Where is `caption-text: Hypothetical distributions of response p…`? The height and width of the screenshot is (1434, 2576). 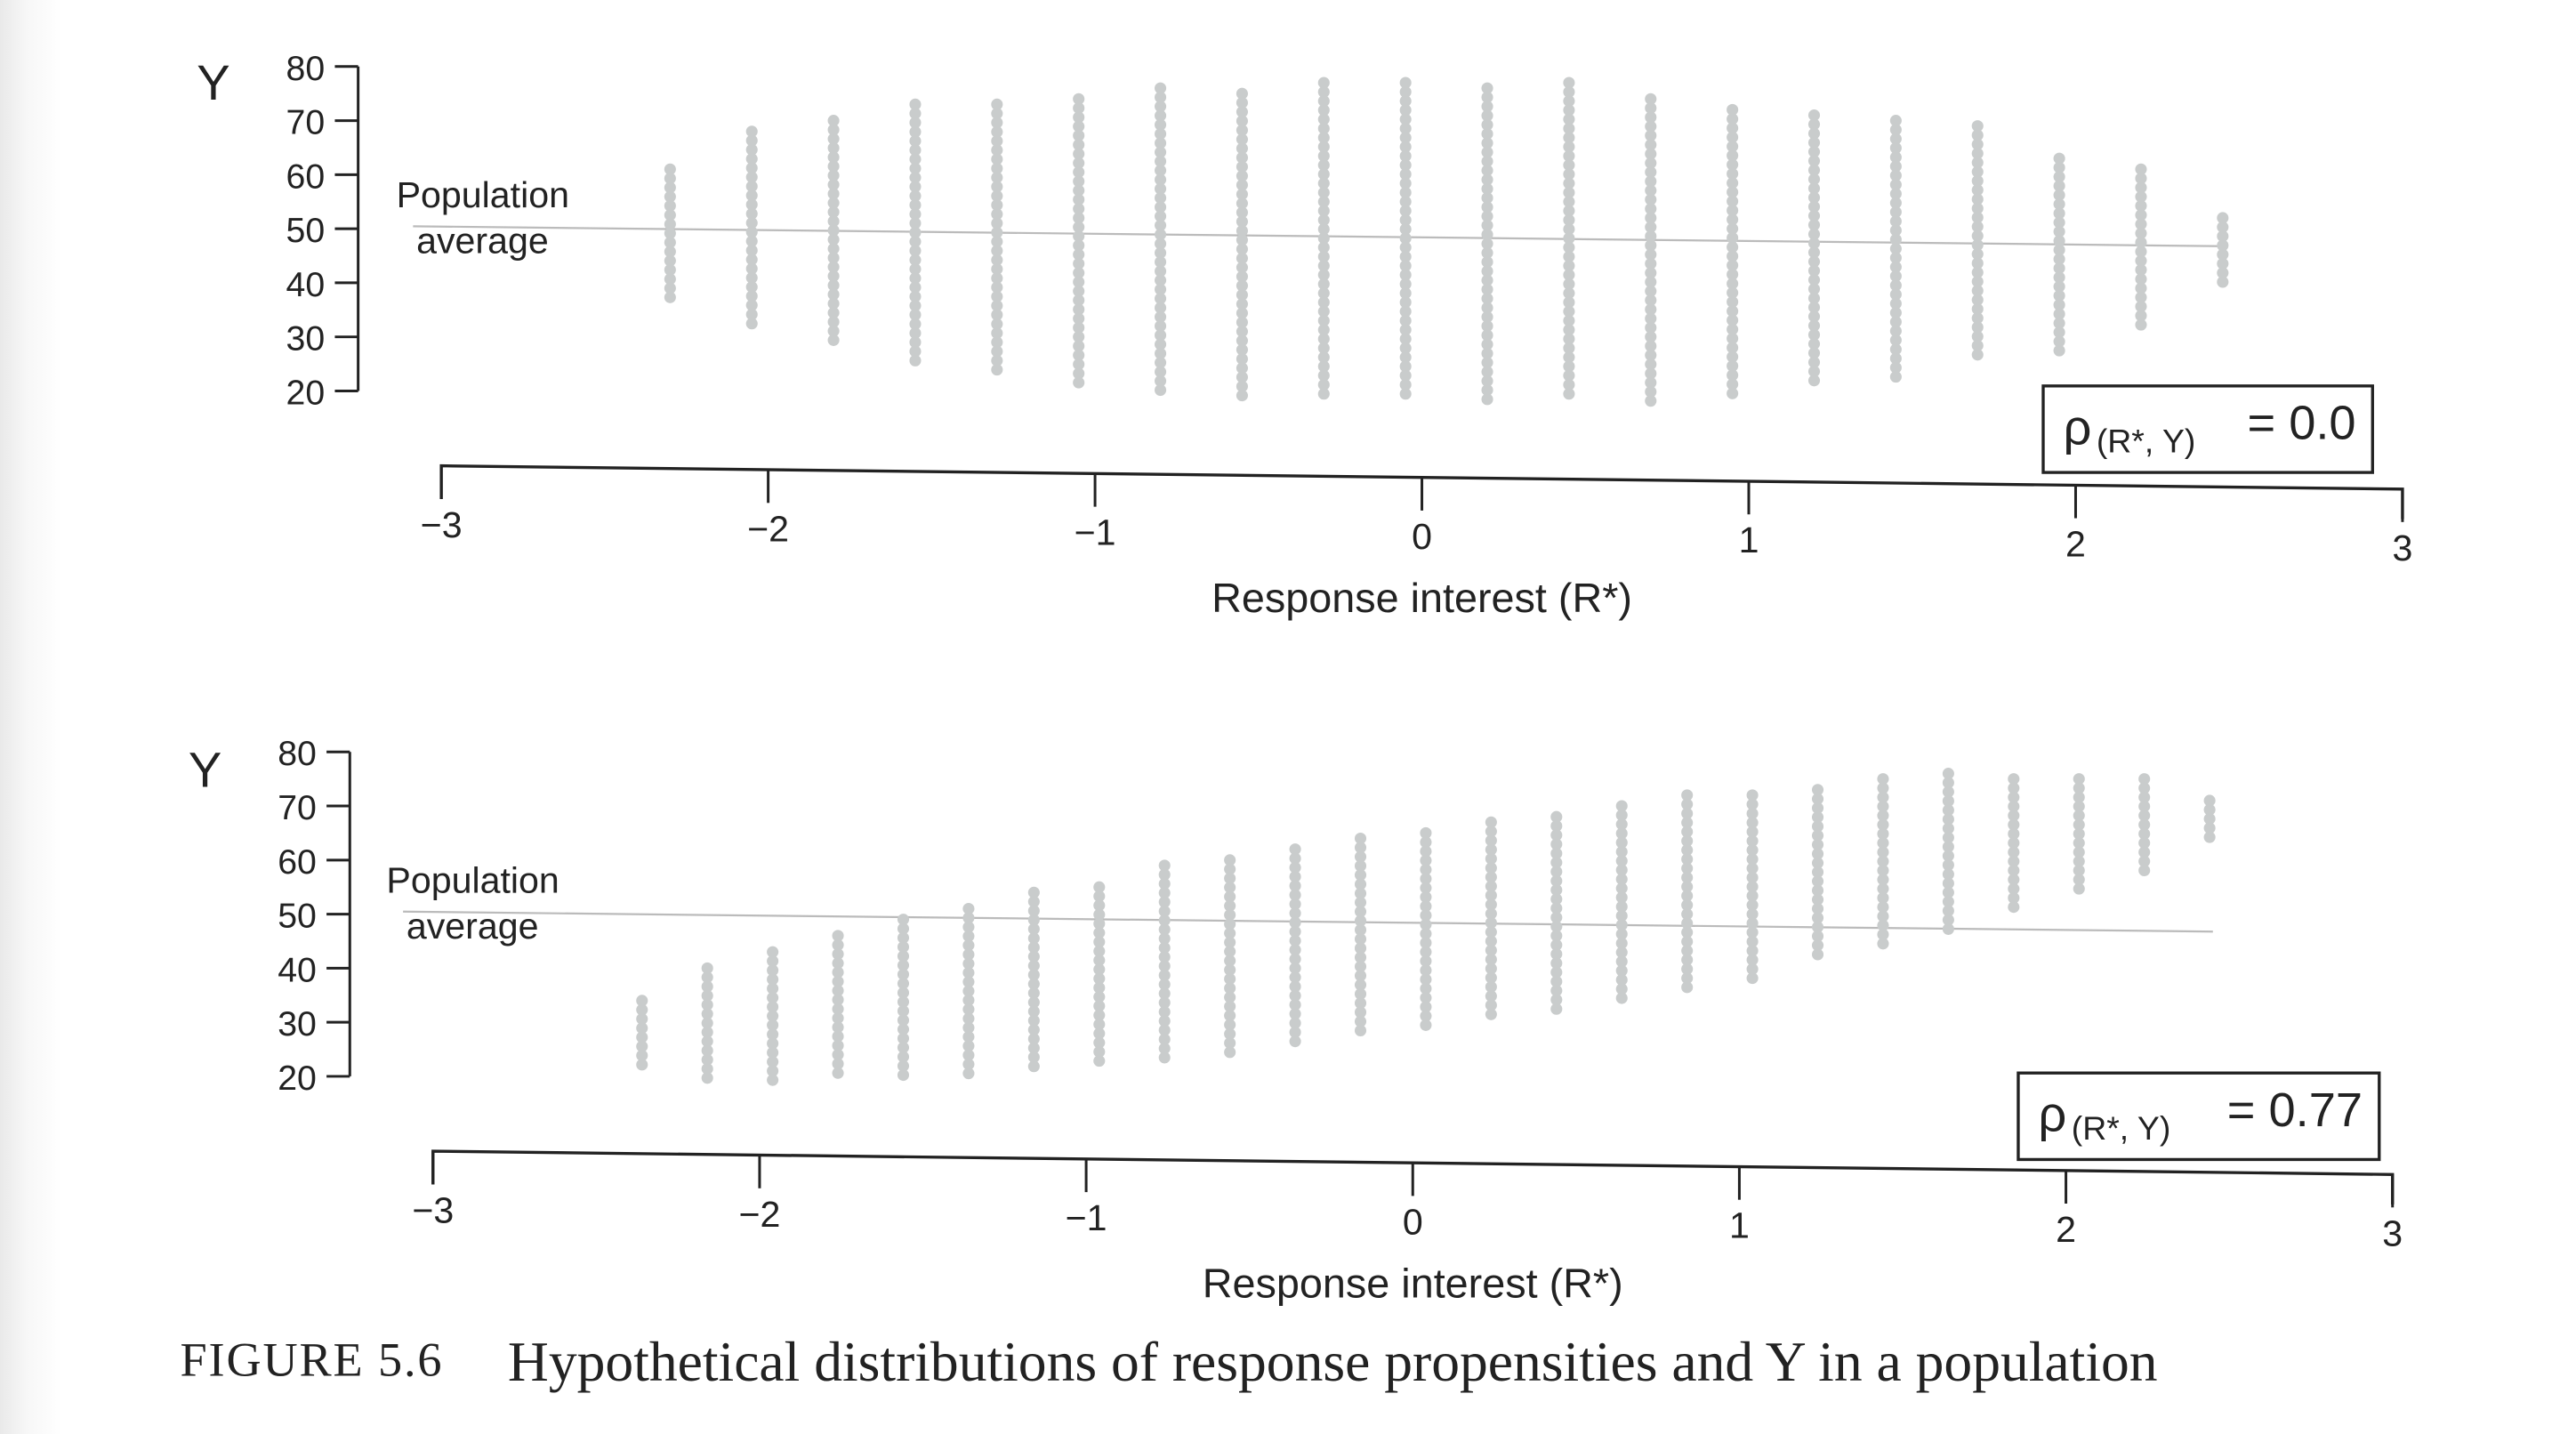 caption-text: Hypothetical distributions of response p… is located at coordinates (1333, 1361).